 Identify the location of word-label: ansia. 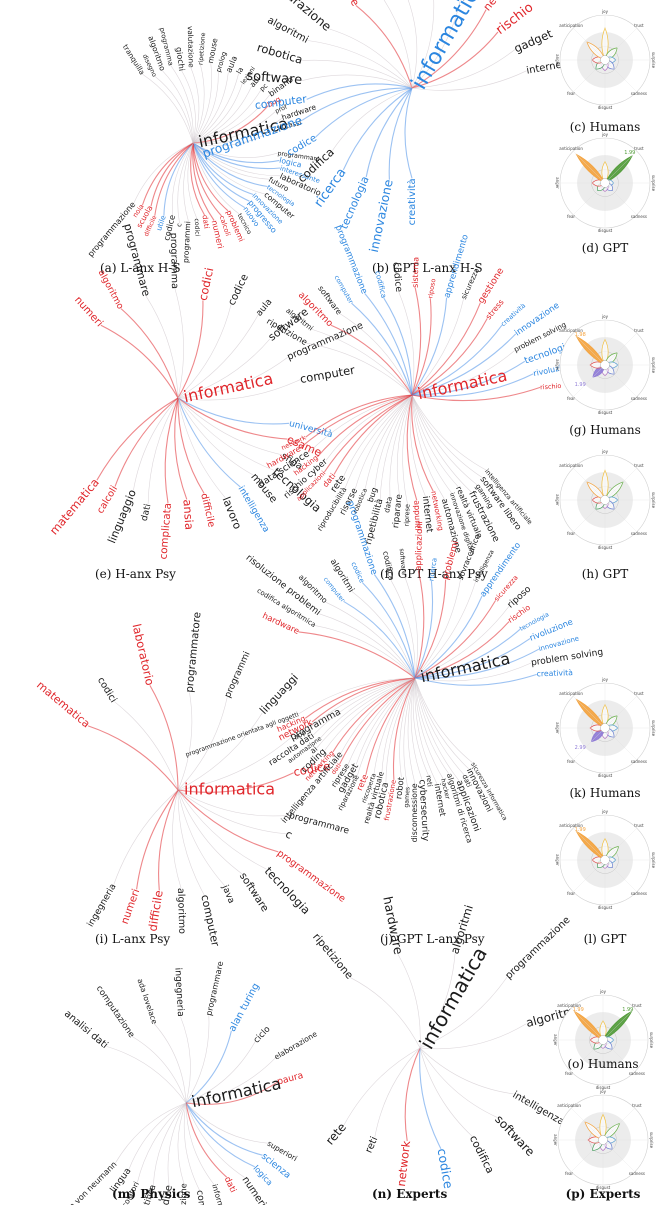
(188, 515).